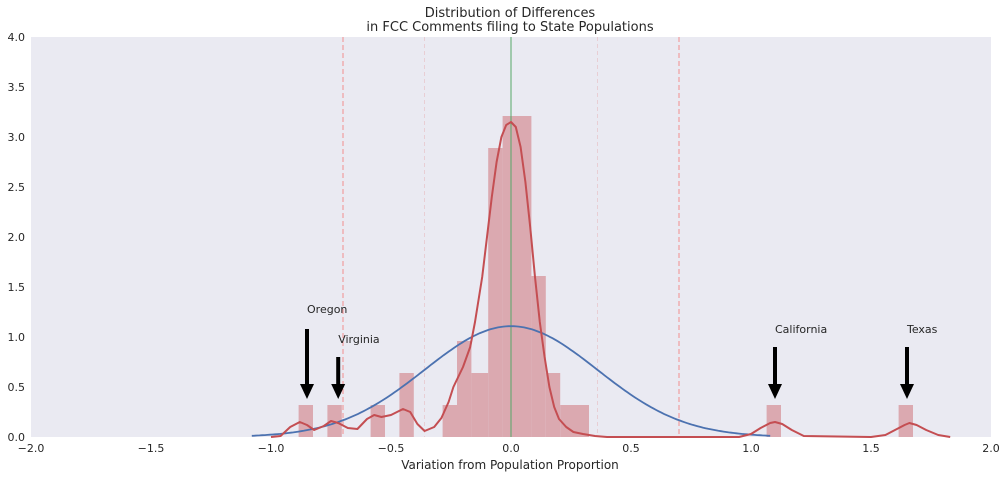 Image resolution: width=1007 pixels, height=480 pixels. Describe the element at coordinates (391, 448) in the screenshot. I see `x-tick-label: −0.5` at that location.